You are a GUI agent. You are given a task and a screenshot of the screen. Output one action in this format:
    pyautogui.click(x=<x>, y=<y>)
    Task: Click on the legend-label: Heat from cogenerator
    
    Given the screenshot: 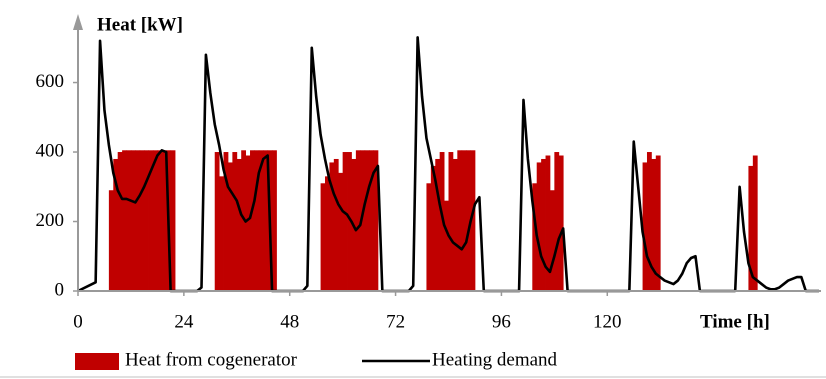 What is the action you would take?
    pyautogui.click(x=211, y=359)
    